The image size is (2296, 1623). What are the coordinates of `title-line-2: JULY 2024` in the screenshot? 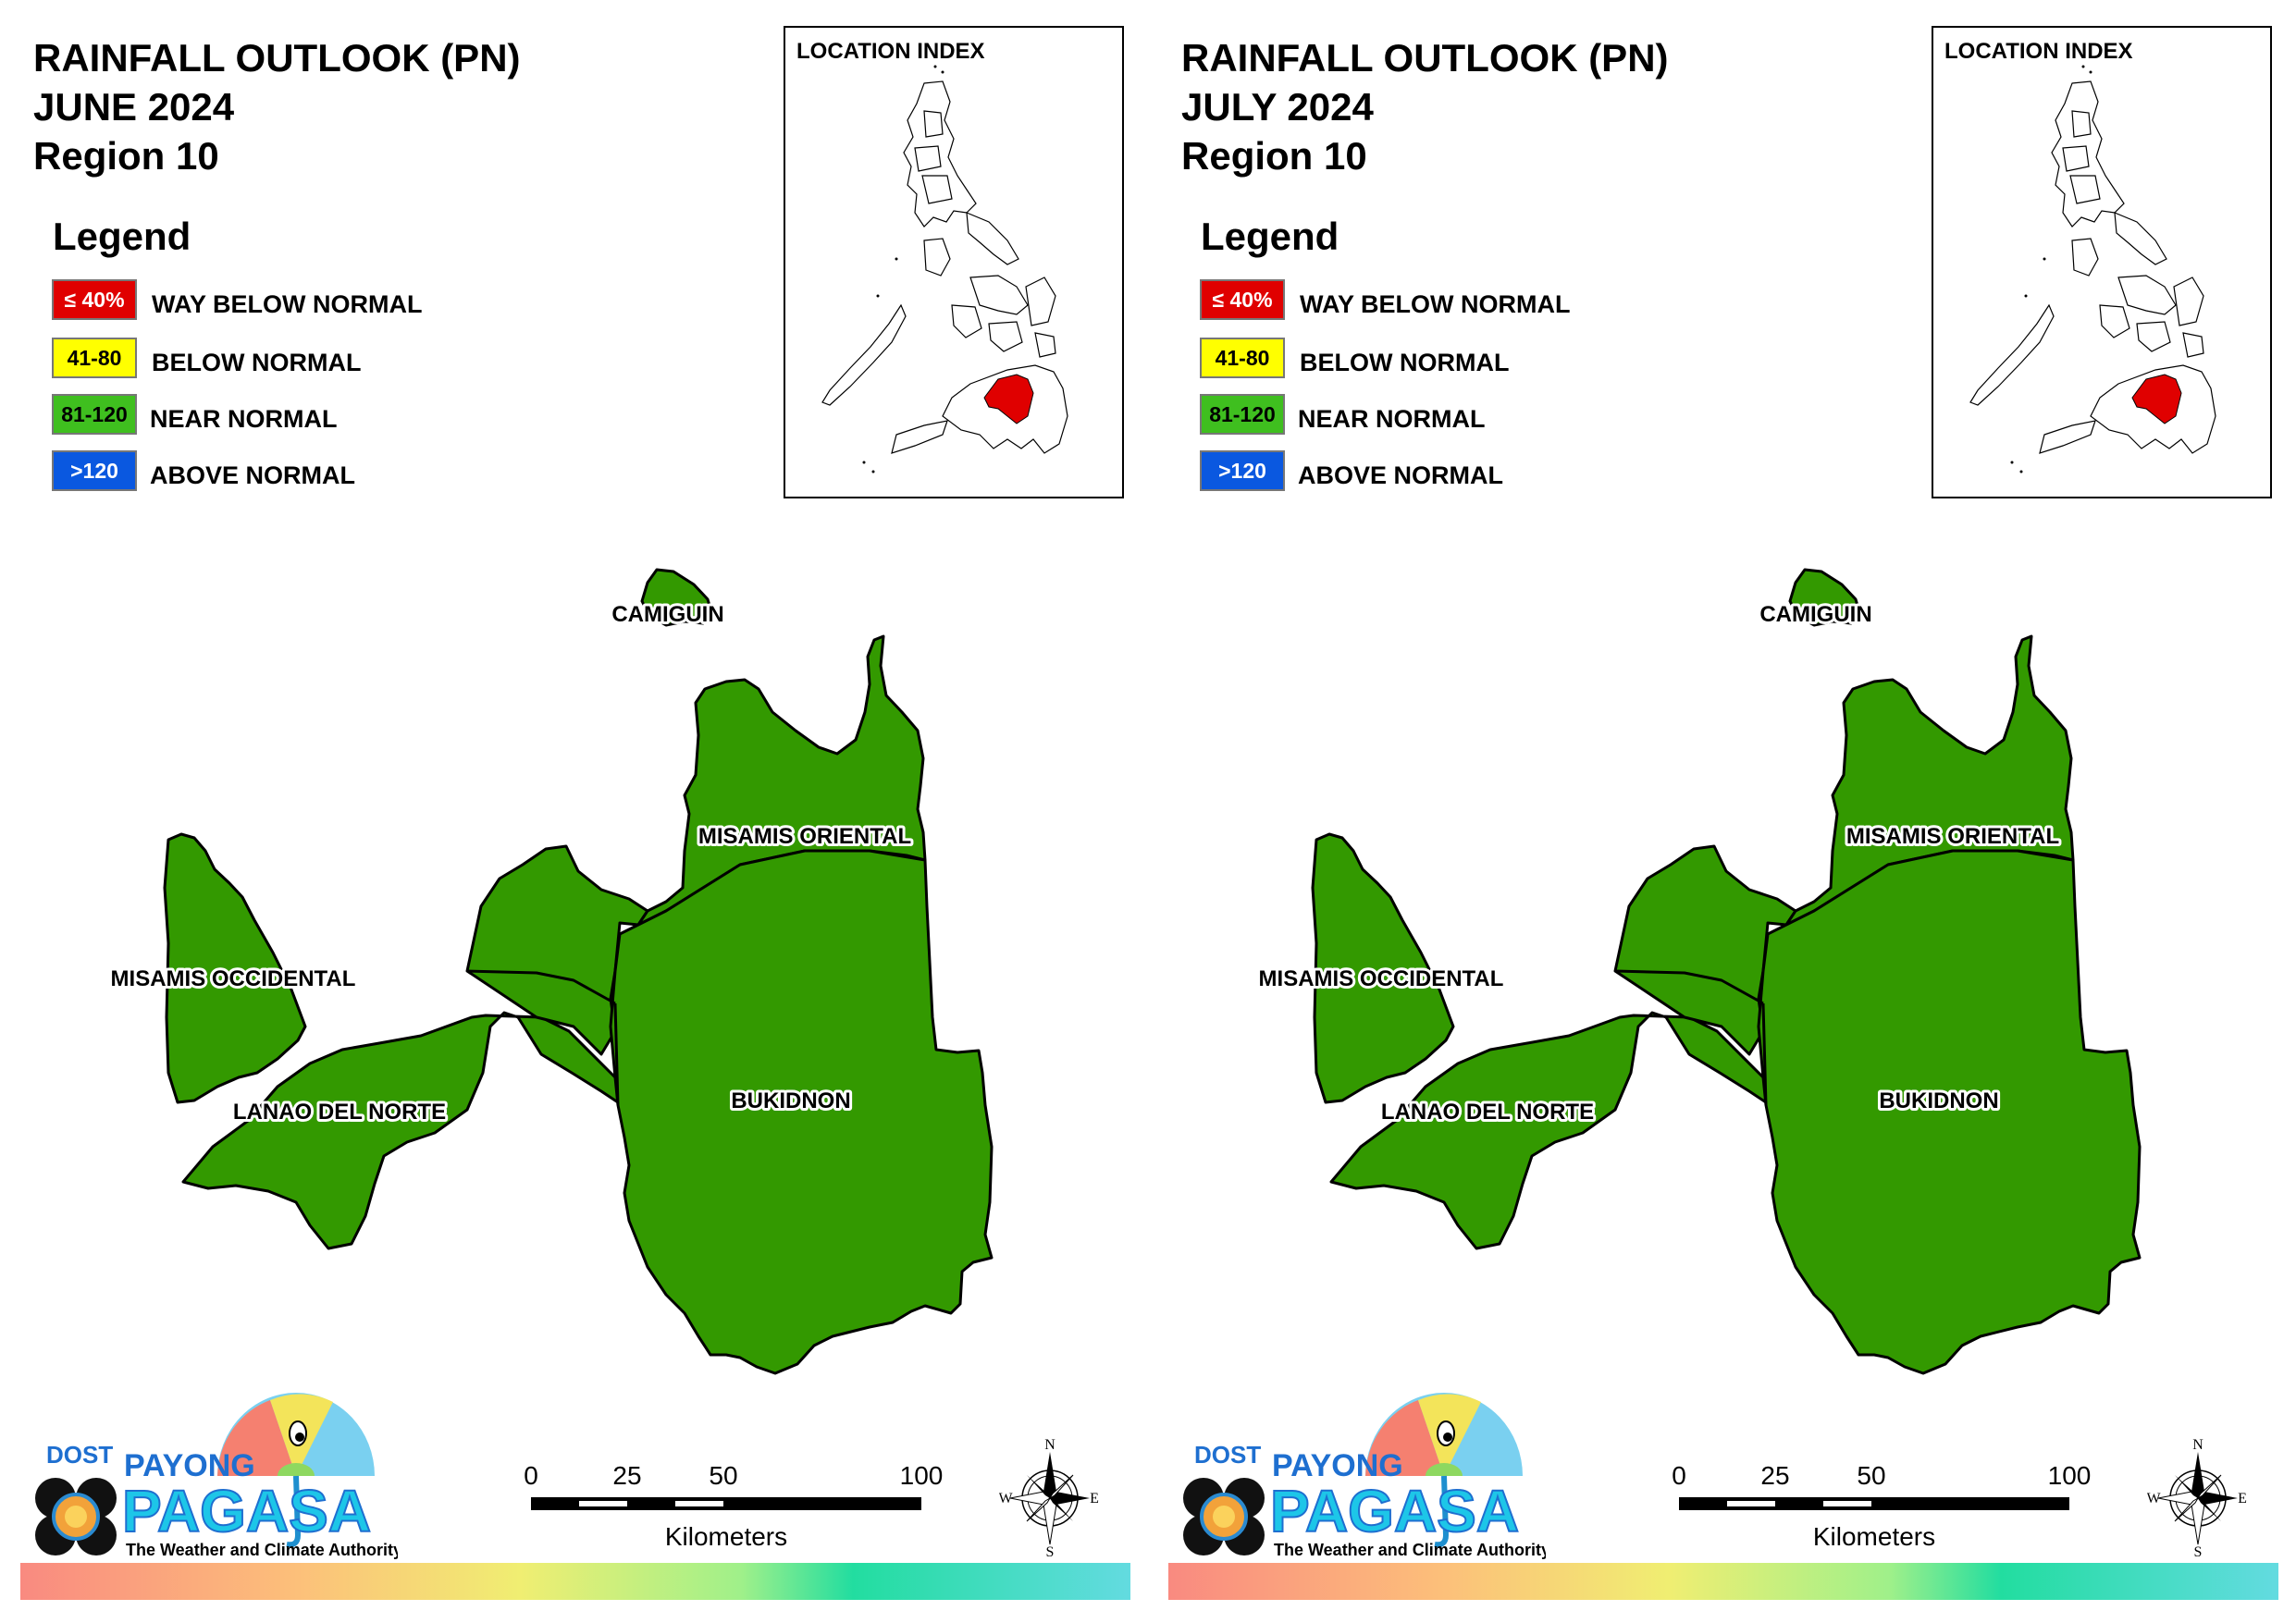 It's located at (1277, 107).